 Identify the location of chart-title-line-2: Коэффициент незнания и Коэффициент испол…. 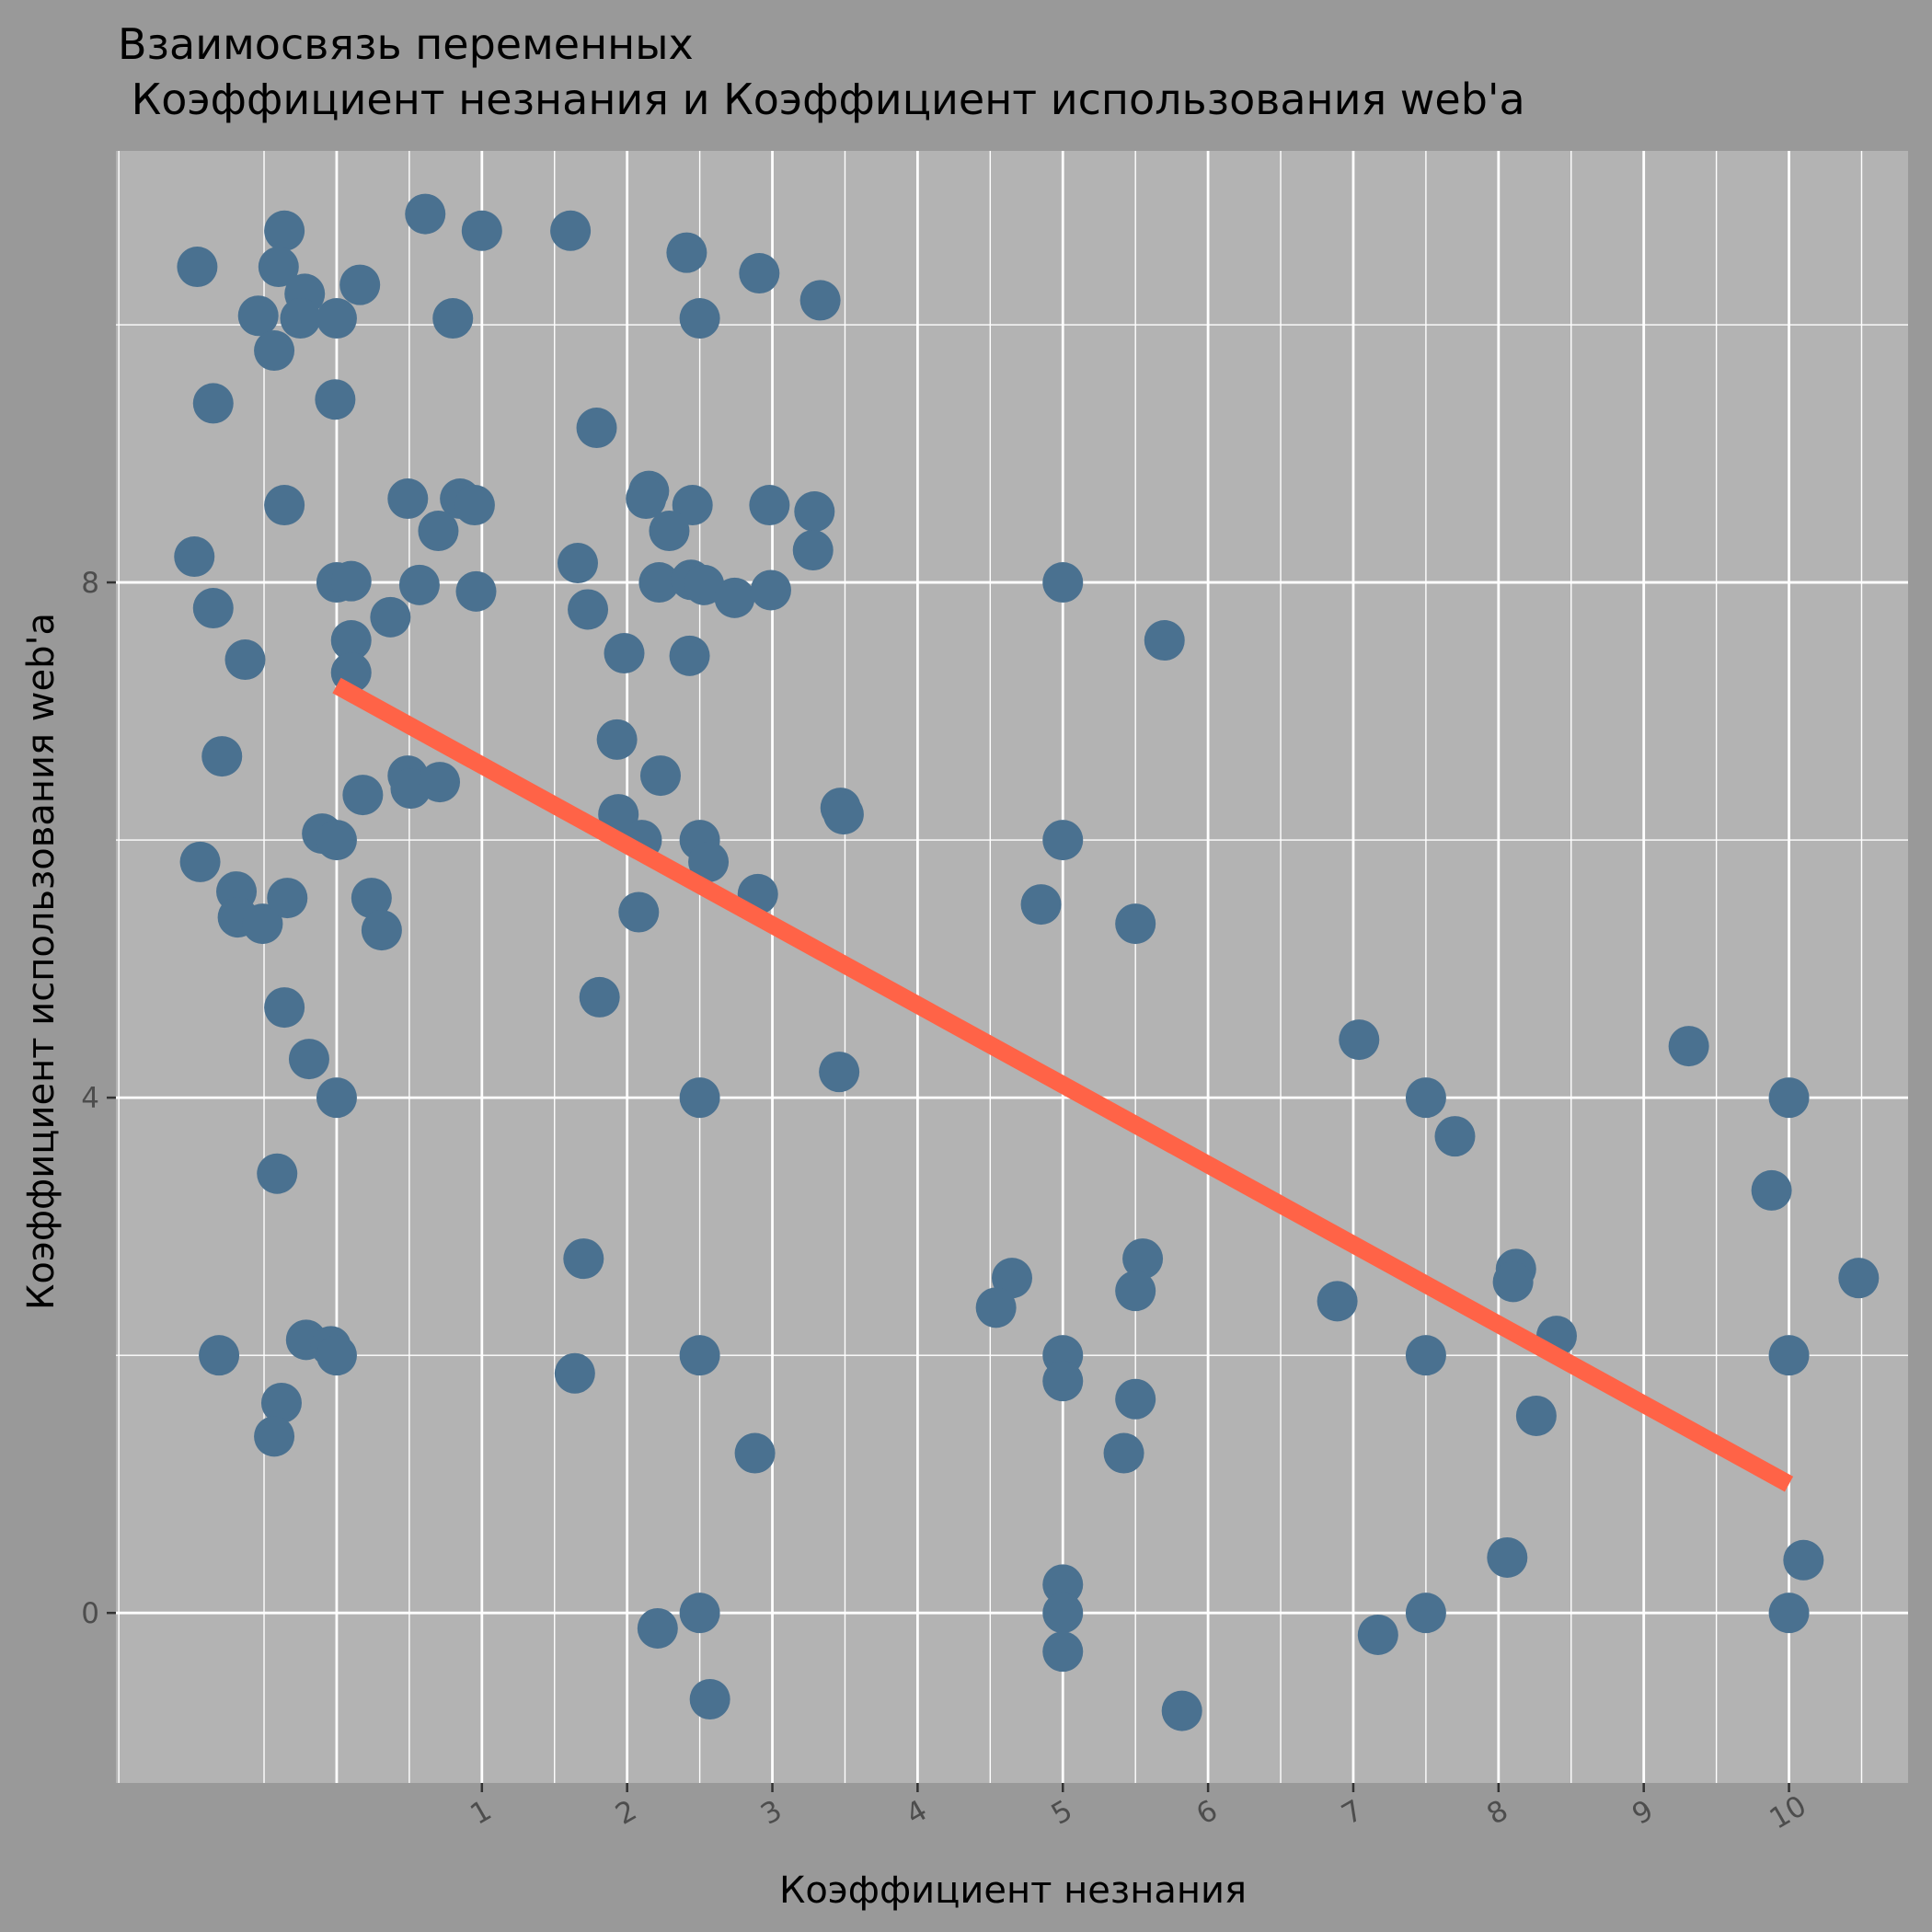
(821, 99).